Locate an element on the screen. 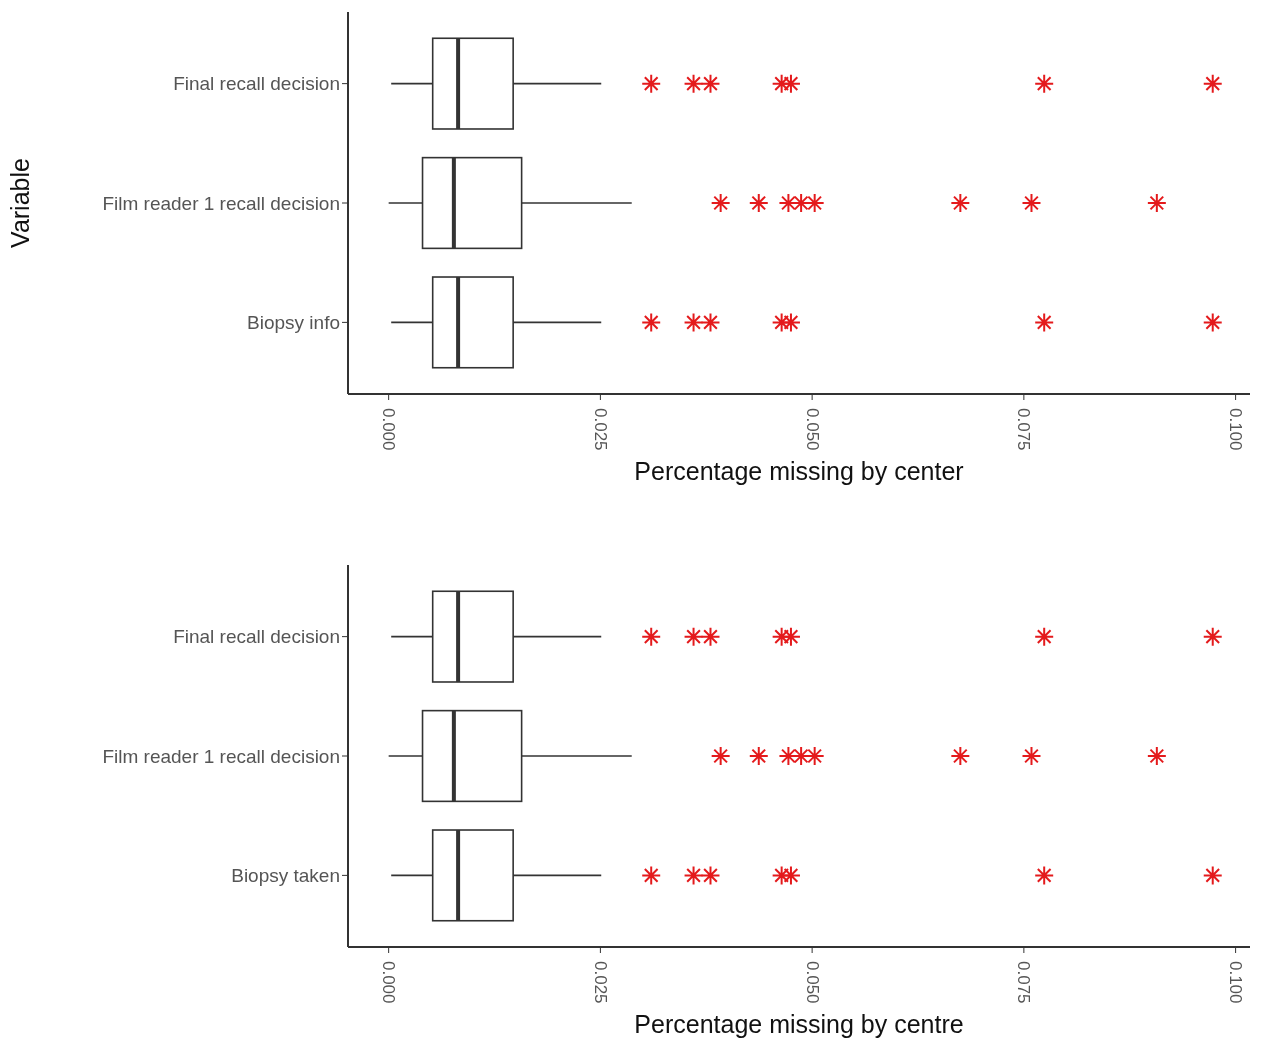 Image resolution: width=1266 pixels, height=1061 pixels. x-axis-title: Percentage missing by center is located at coordinates (799, 471).